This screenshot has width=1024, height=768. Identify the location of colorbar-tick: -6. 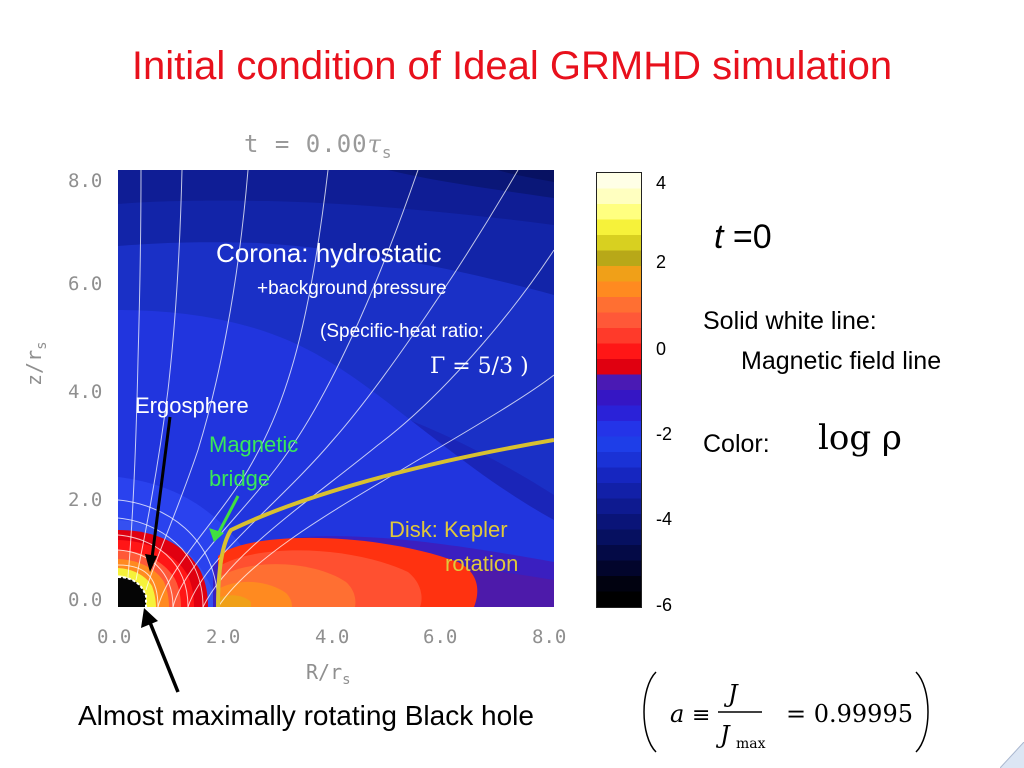
(664, 605).